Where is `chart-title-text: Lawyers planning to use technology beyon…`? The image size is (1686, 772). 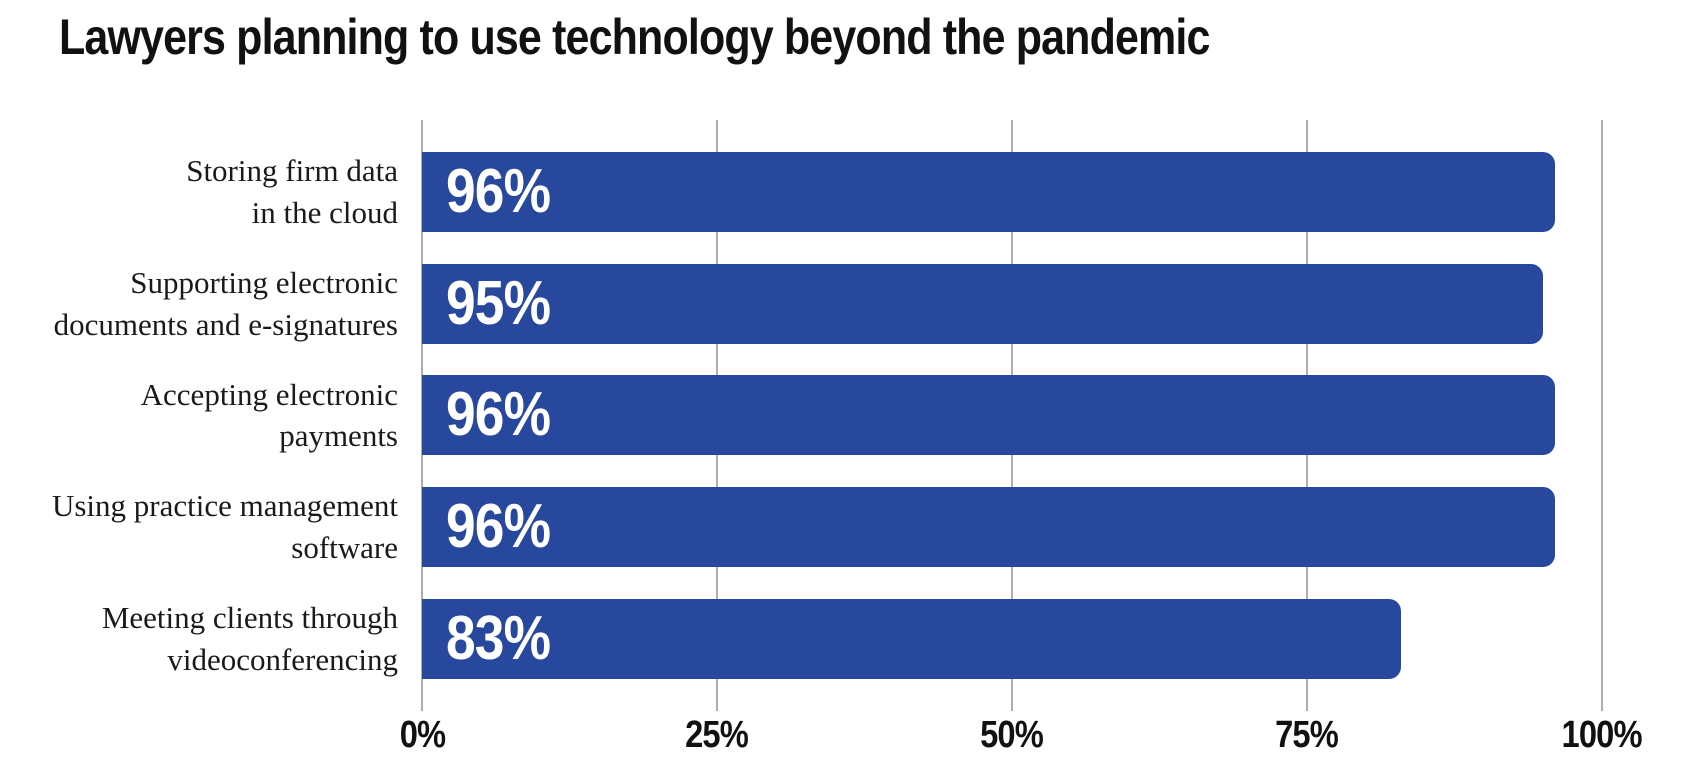
chart-title-text: Lawyers planning to use technology beyon… is located at coordinates (634, 37).